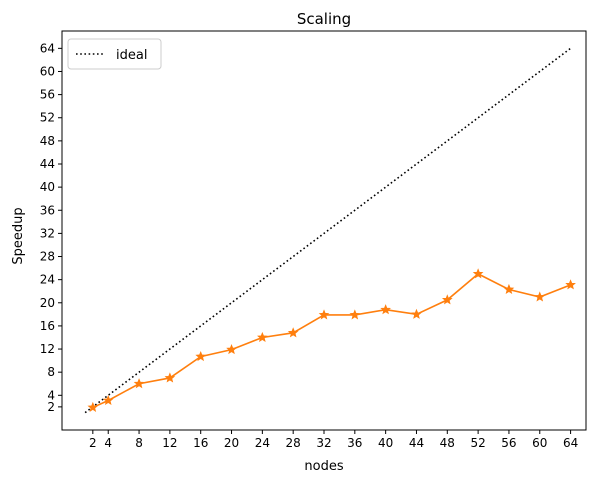 Image resolution: width=605 pixels, height=486 pixels. What do you see at coordinates (47, 187) in the screenshot?
I see `y-tick-label: 40` at bounding box center [47, 187].